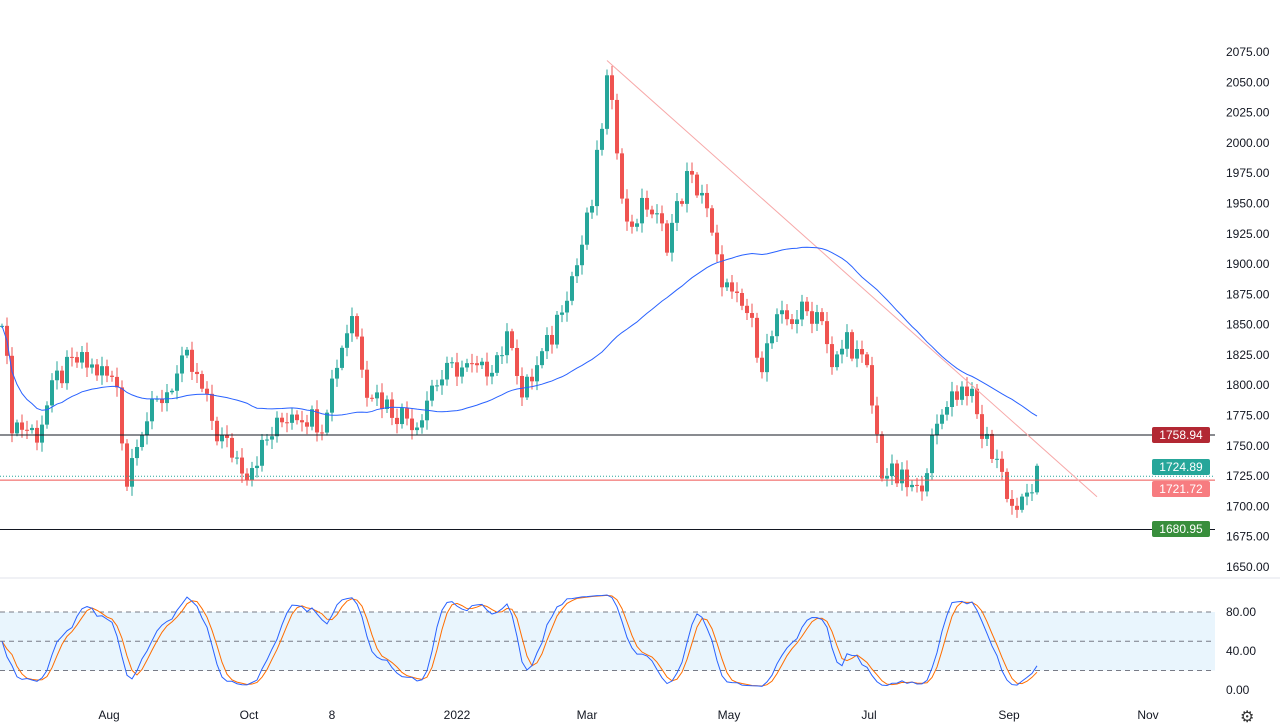  I want to click on price-tick: 2050.00, so click(1248, 82).